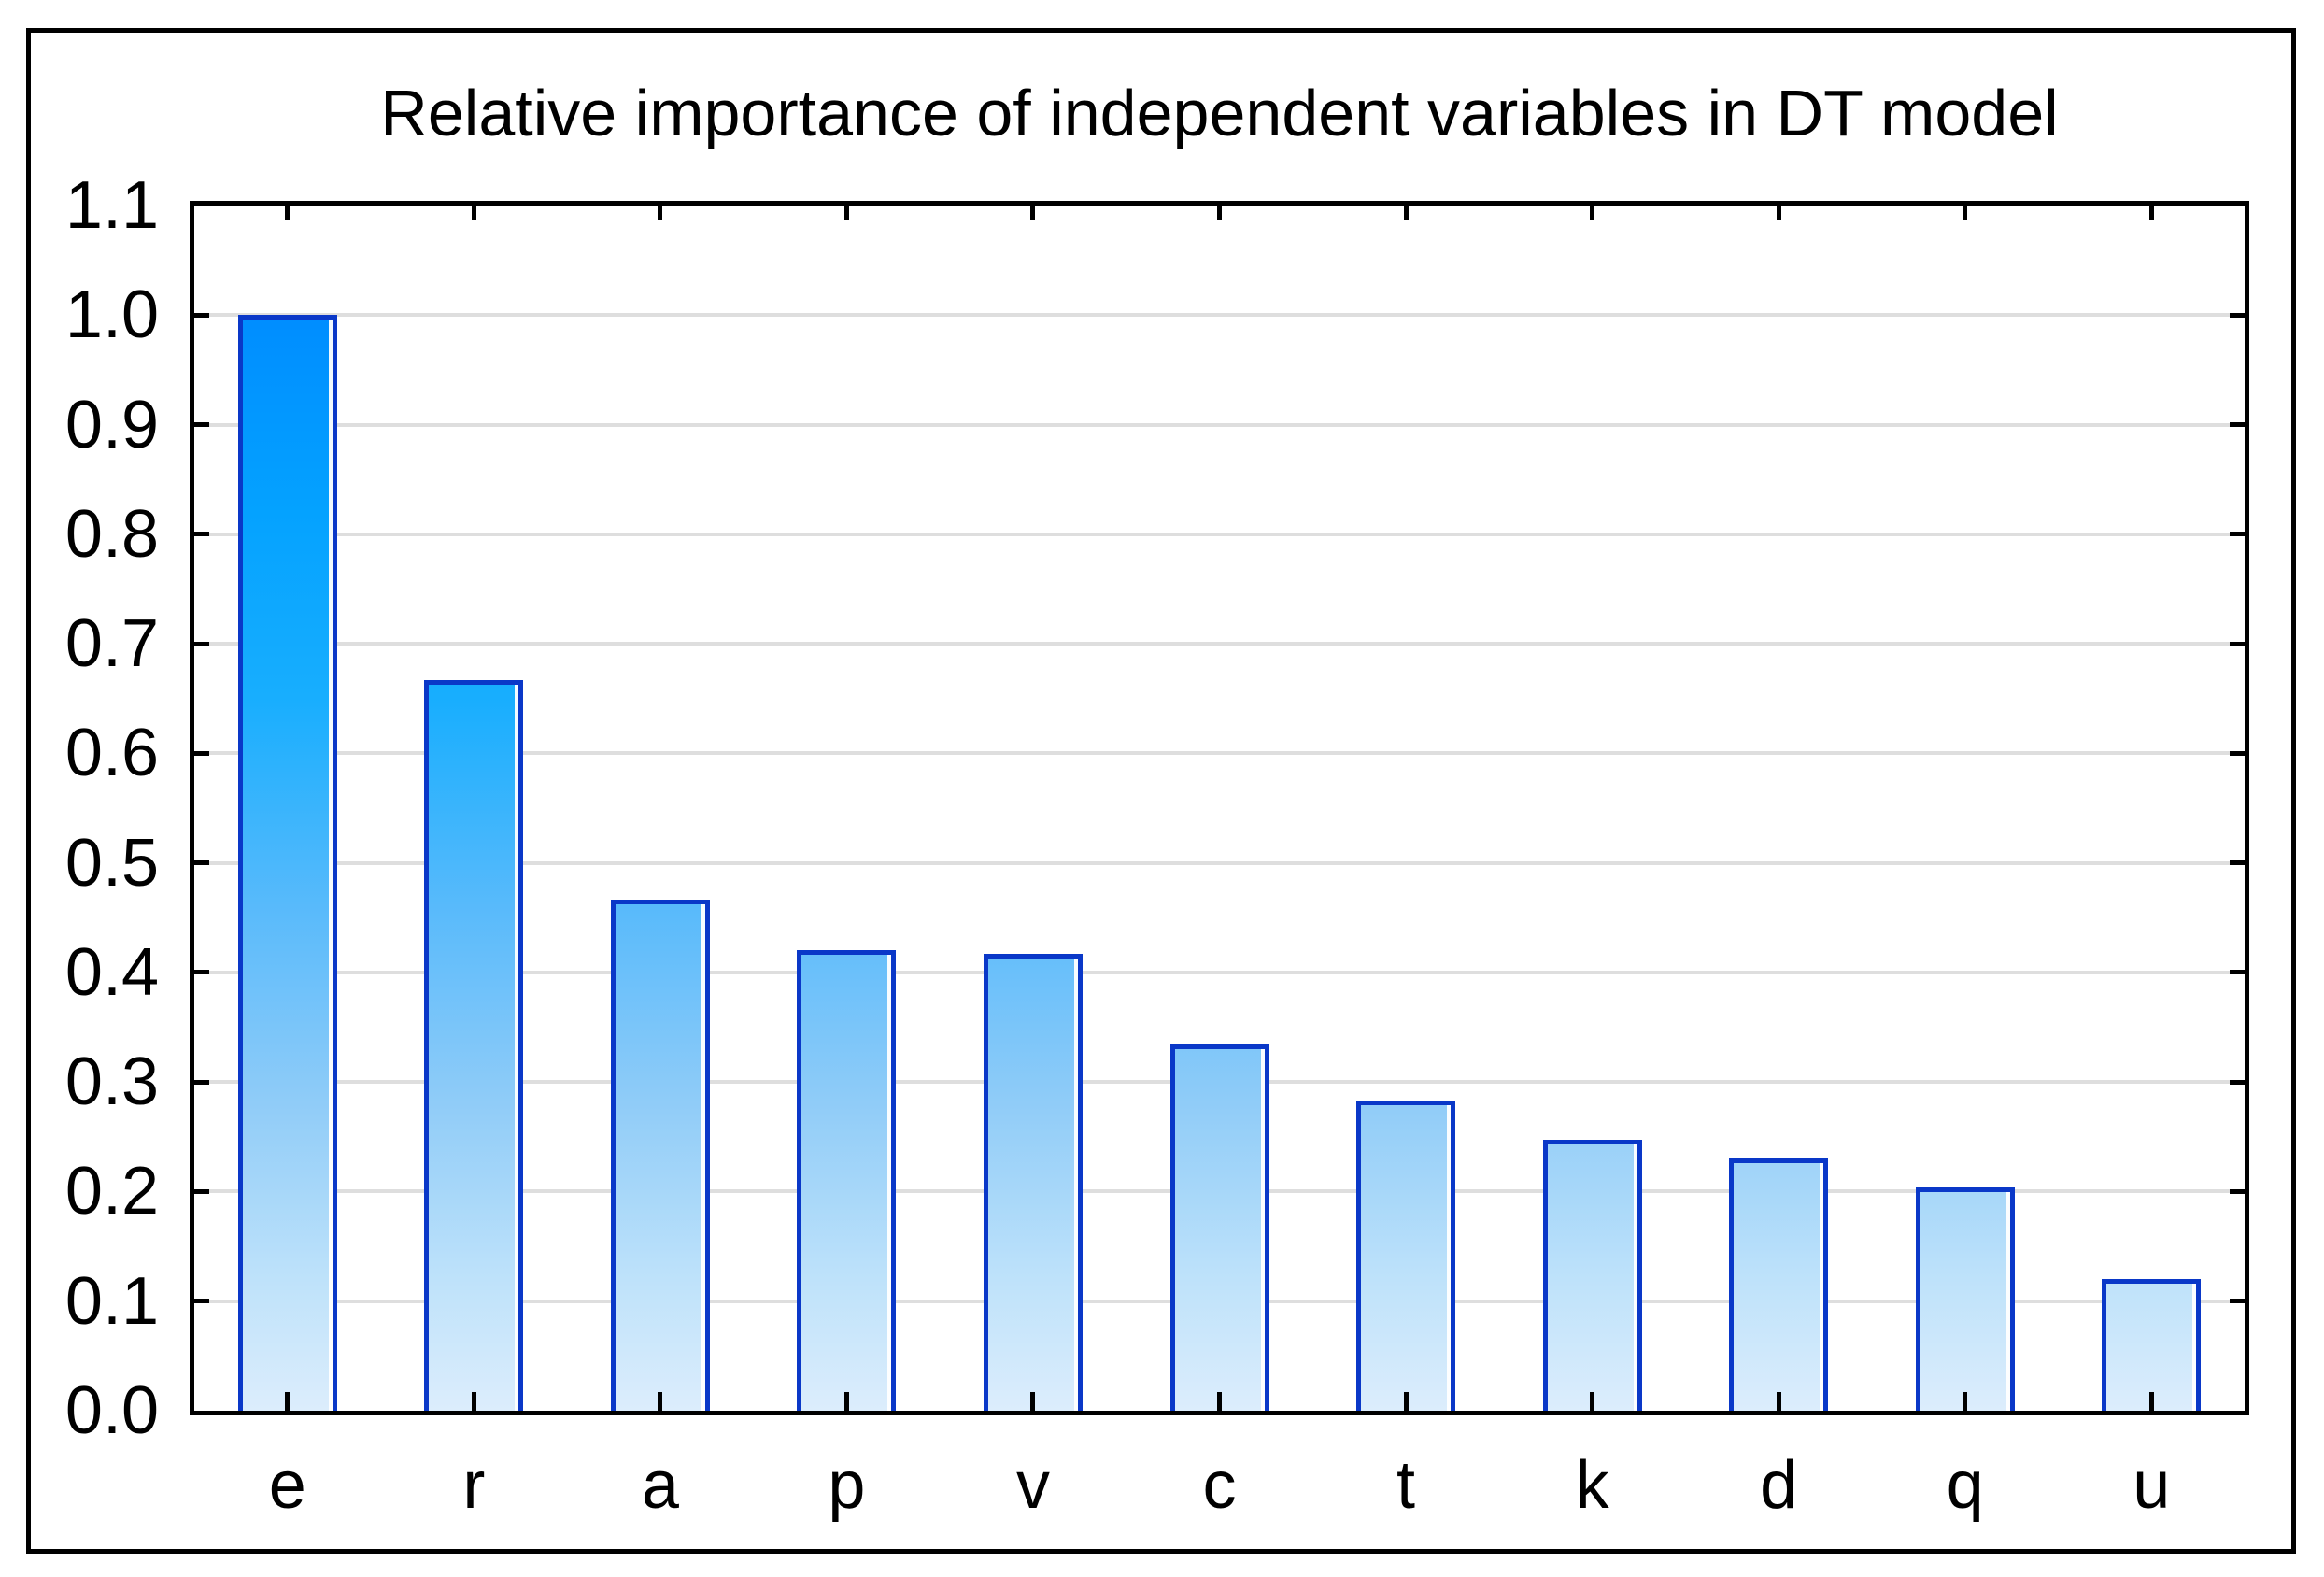 The image size is (2324, 1577). Describe the element at coordinates (1406, 1485) in the screenshot. I see `x-tick-label: t` at that location.